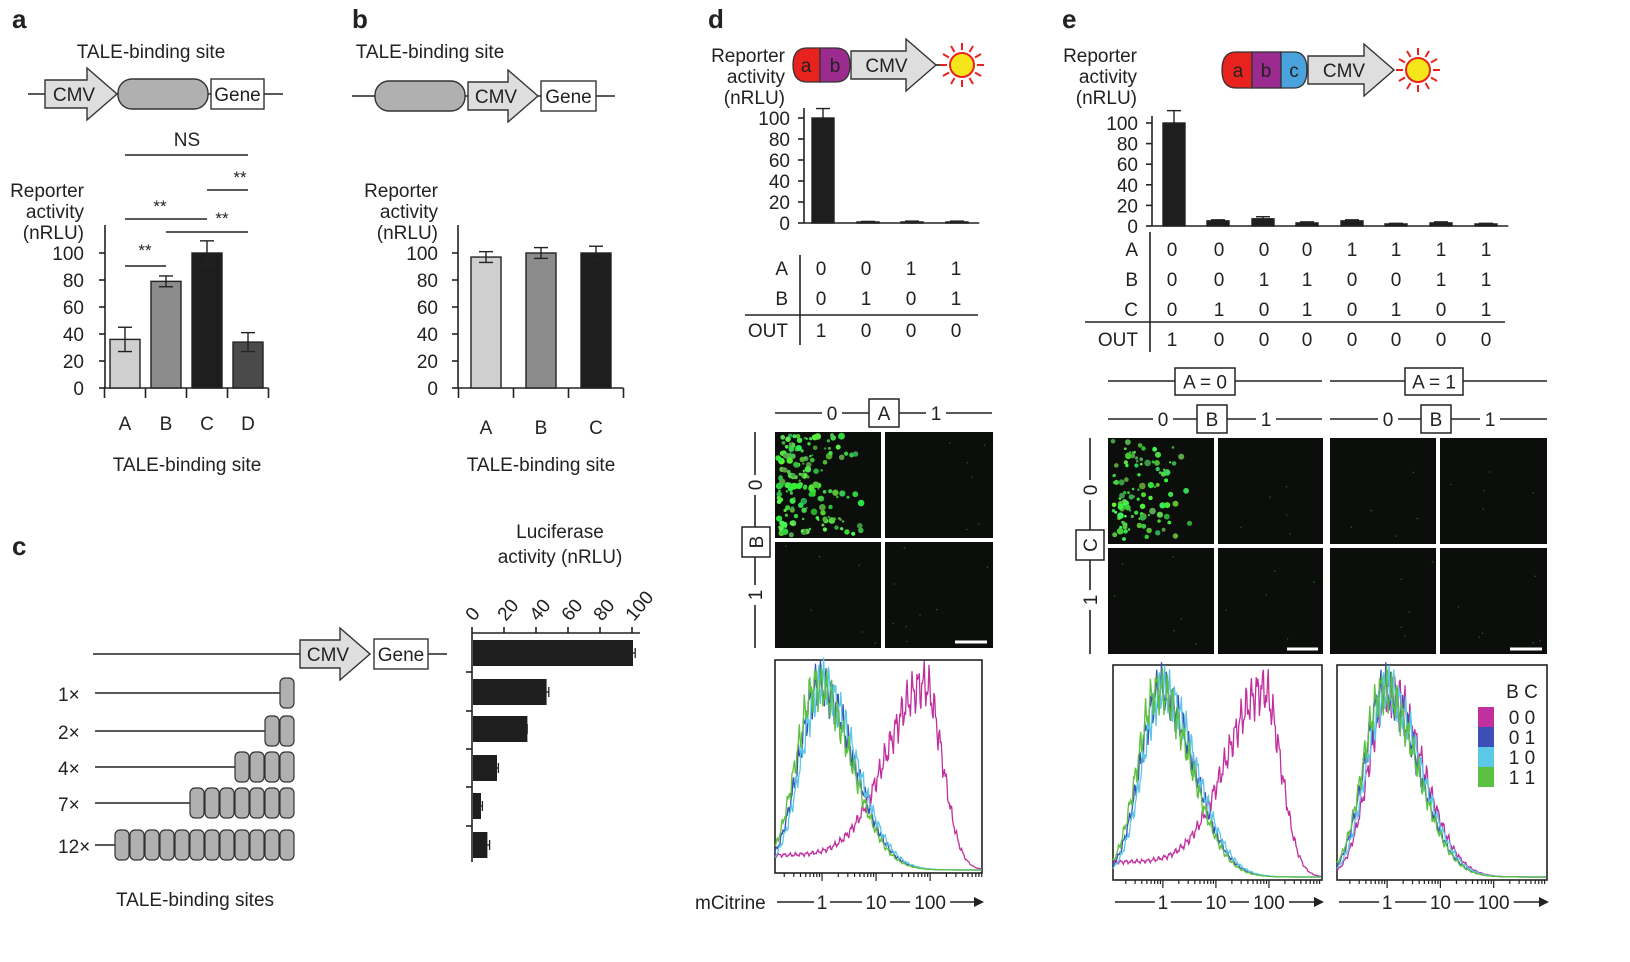 This screenshot has height=962, width=1630. Describe the element at coordinates (1294, 71) in the screenshot. I see `part-label: c` at that location.